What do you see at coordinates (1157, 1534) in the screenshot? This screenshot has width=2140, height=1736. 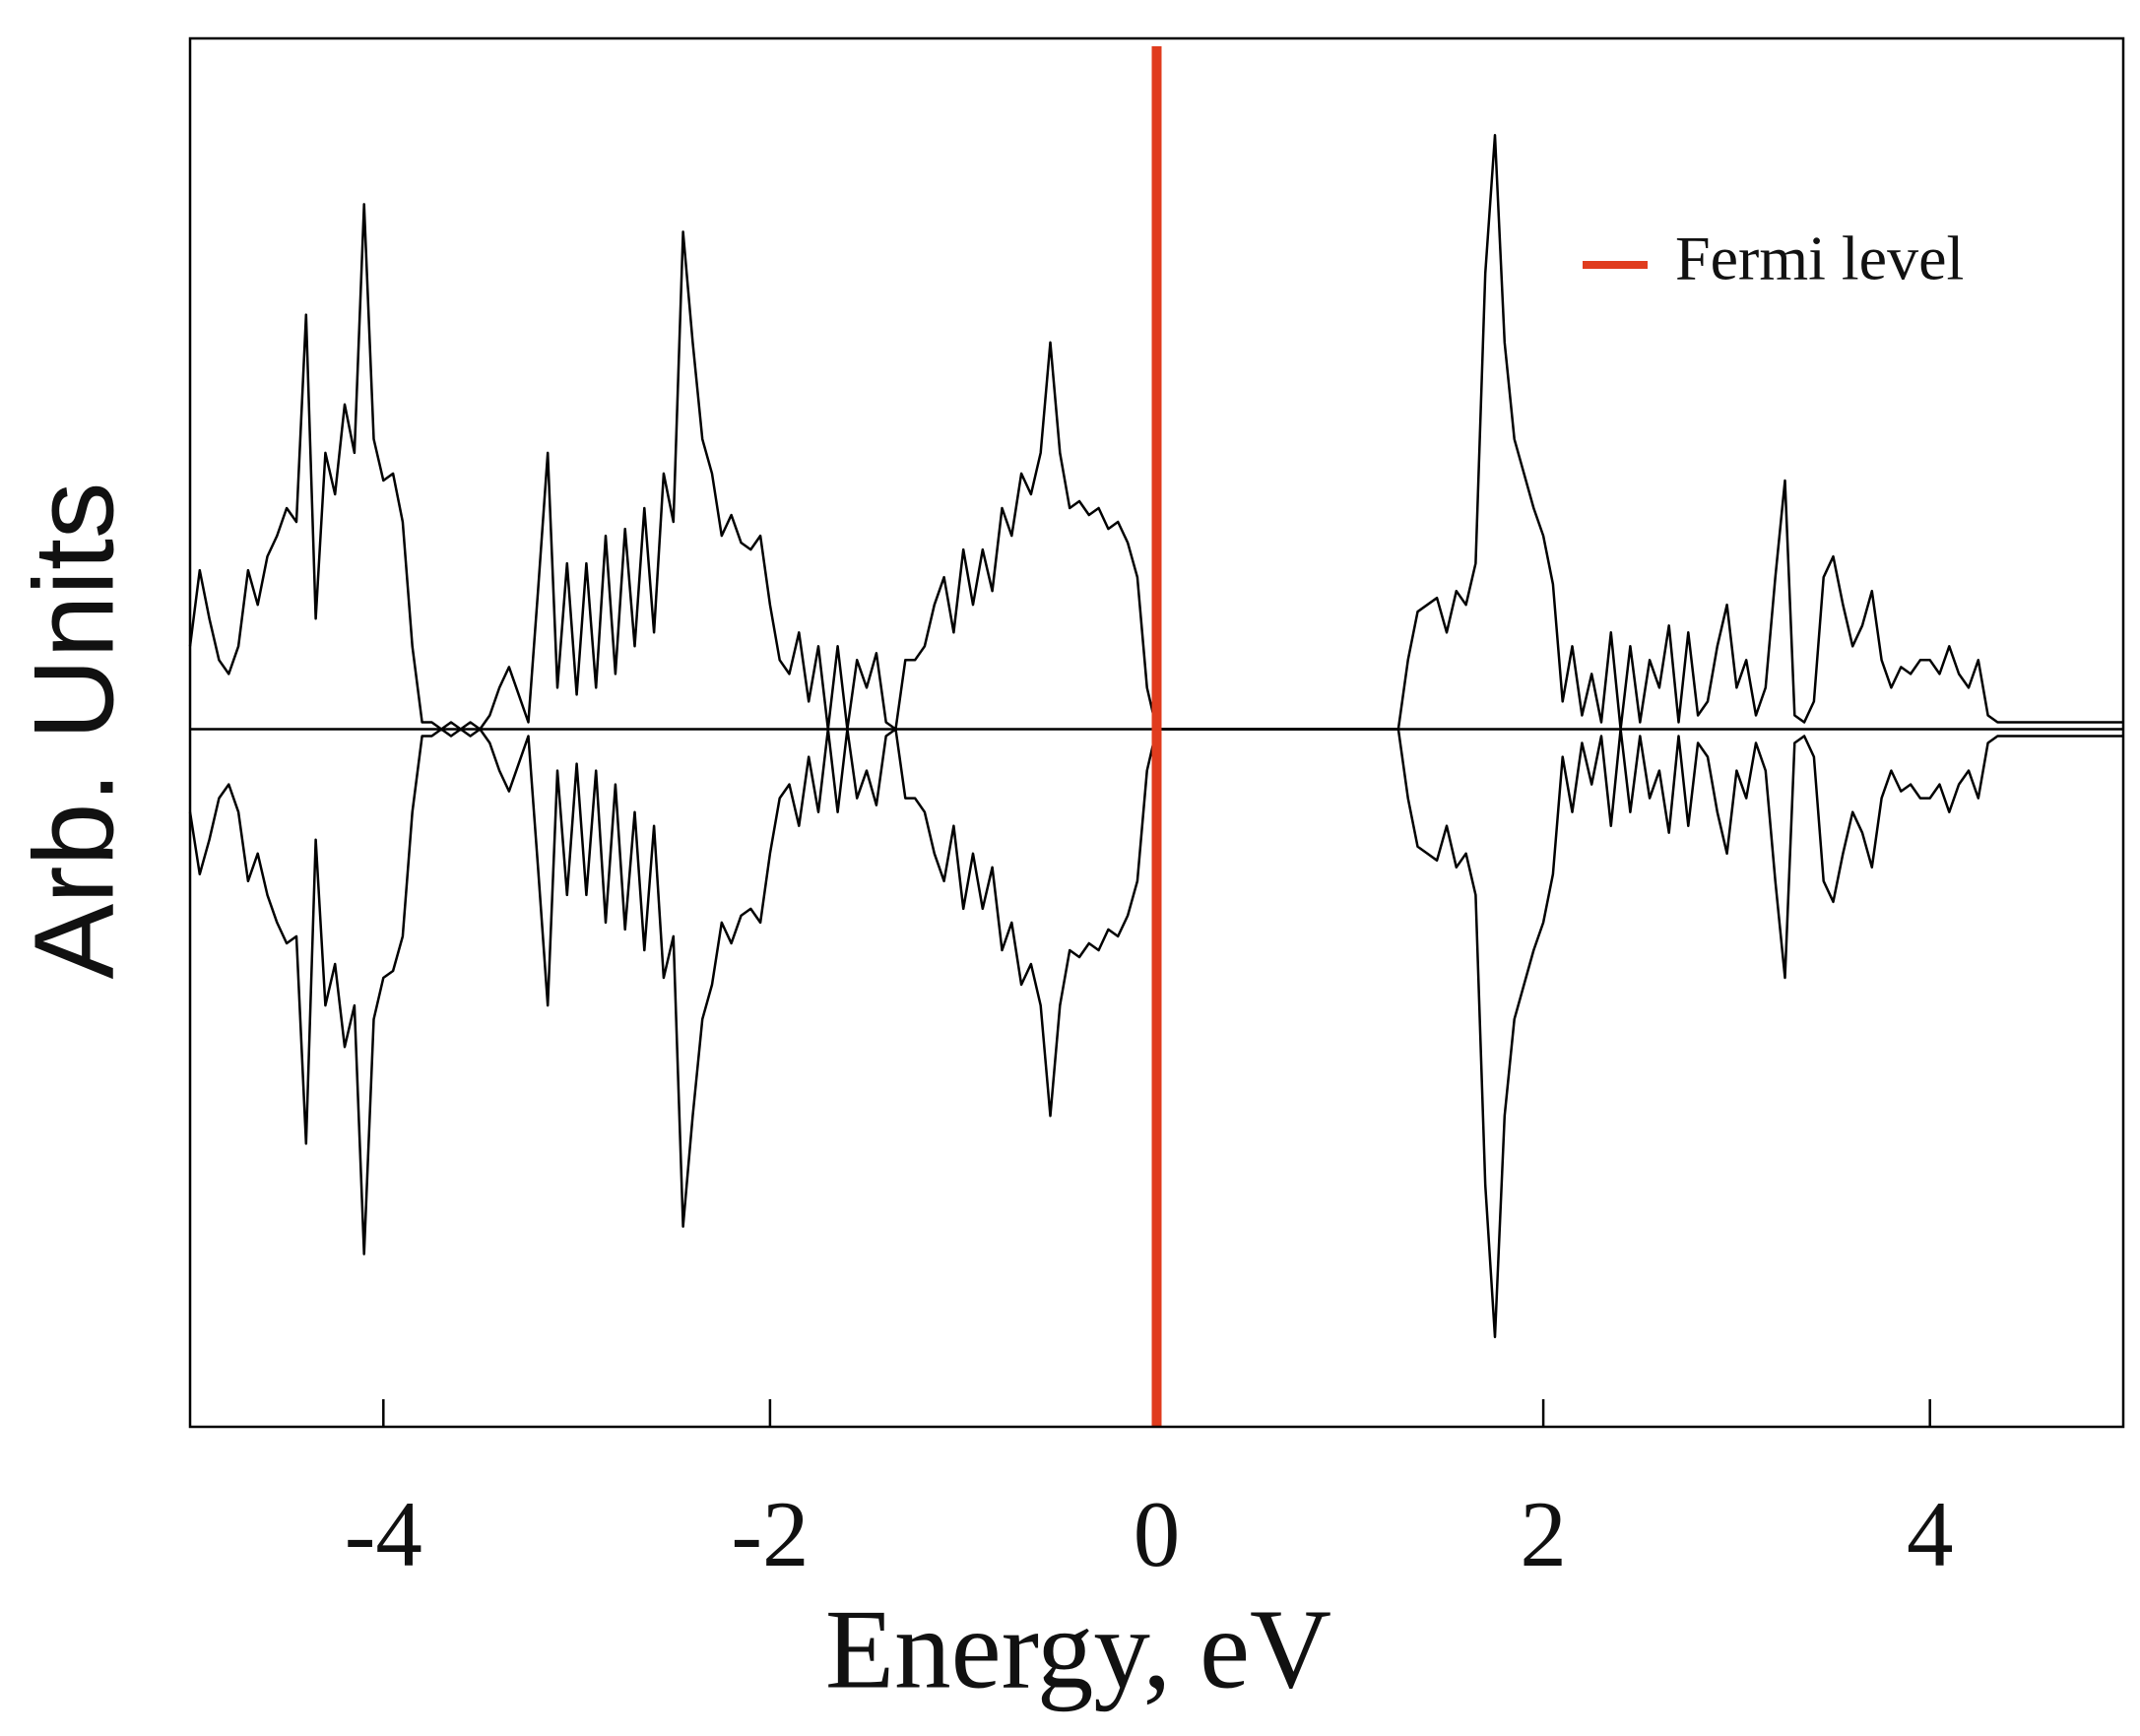 I see `x-tick-label: 0` at bounding box center [1157, 1534].